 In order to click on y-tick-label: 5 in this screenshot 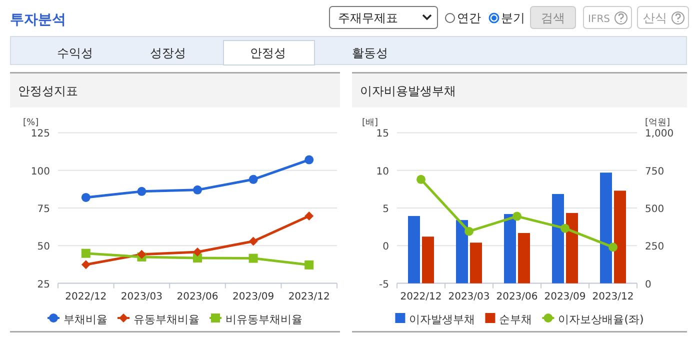, I will do `click(385, 209)`.